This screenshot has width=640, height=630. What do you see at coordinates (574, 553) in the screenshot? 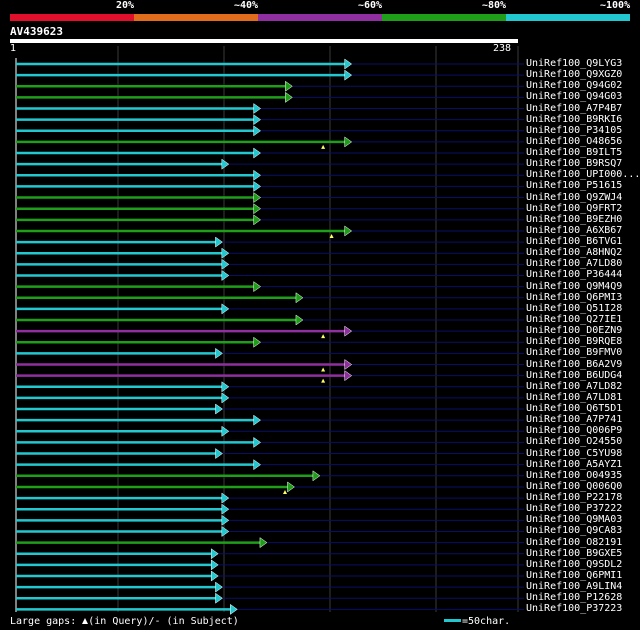
I see `hit-label: UniRef100_B9GXE5` at bounding box center [574, 553].